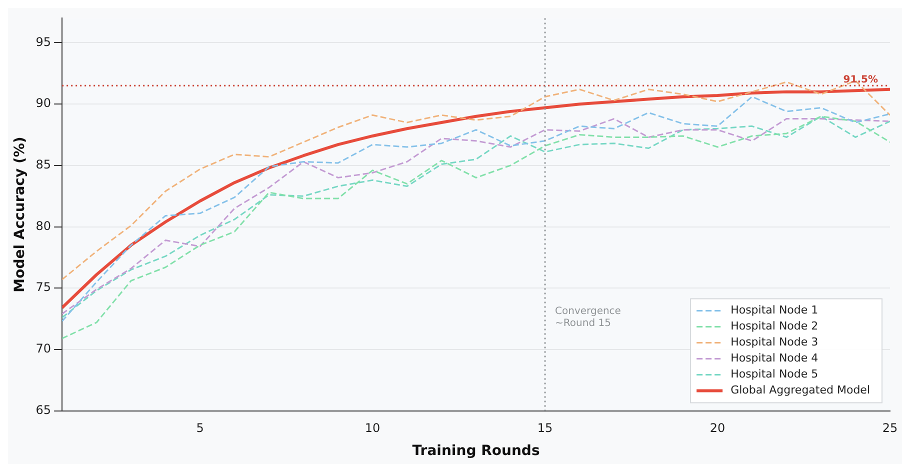 This screenshot has width=910, height=472. I want to click on y-tick-label: 80, so click(44, 225).